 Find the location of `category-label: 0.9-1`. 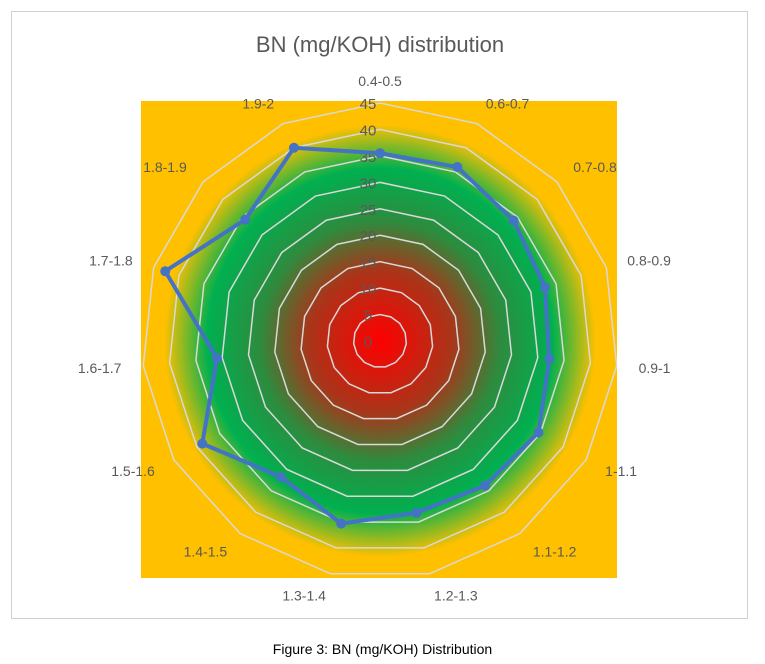

category-label: 0.9-1 is located at coordinates (655, 368).